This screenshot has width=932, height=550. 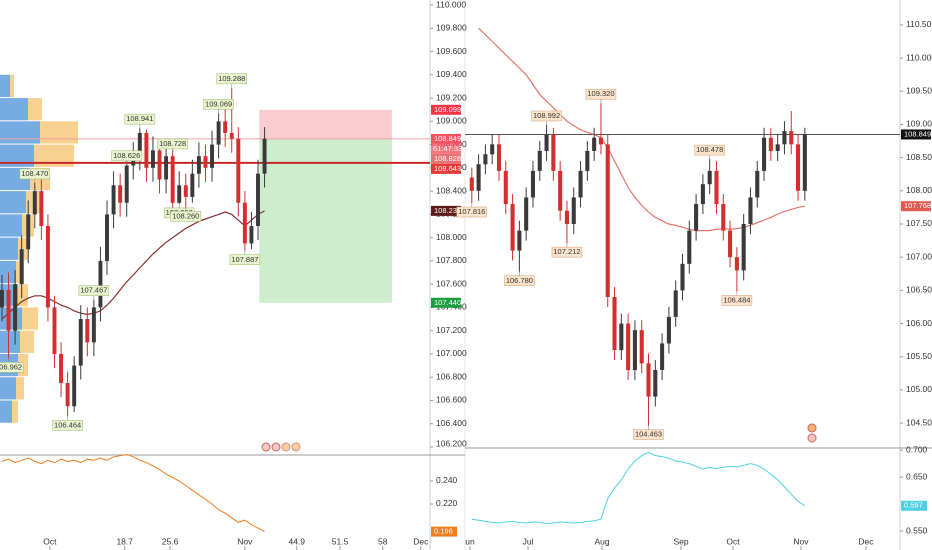 I want to click on price-tag-label: 108.828, so click(x=447, y=158).